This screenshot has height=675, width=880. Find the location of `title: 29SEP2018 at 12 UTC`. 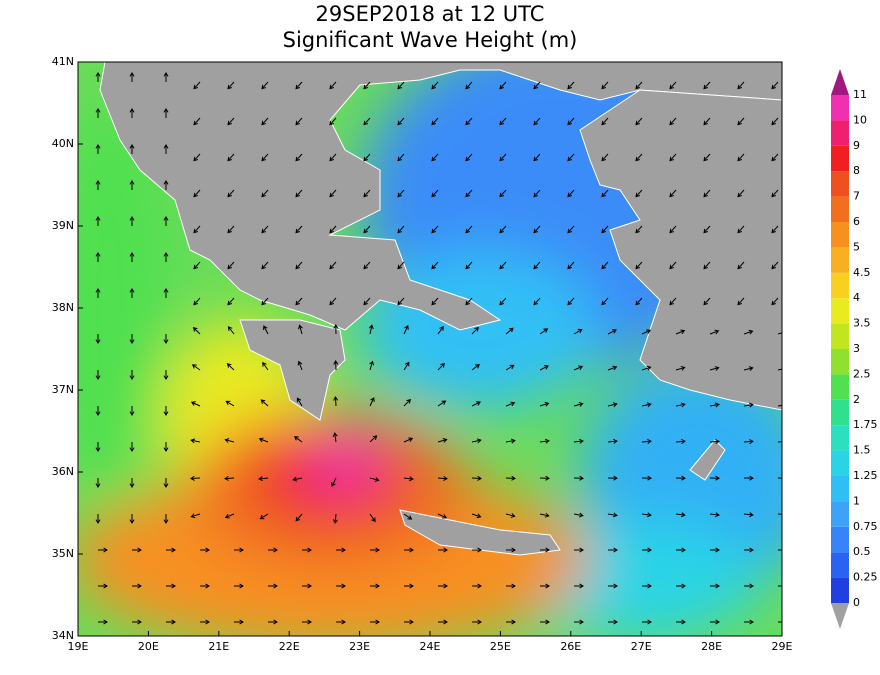

title: 29SEP2018 at 12 UTC is located at coordinates (430, 14).